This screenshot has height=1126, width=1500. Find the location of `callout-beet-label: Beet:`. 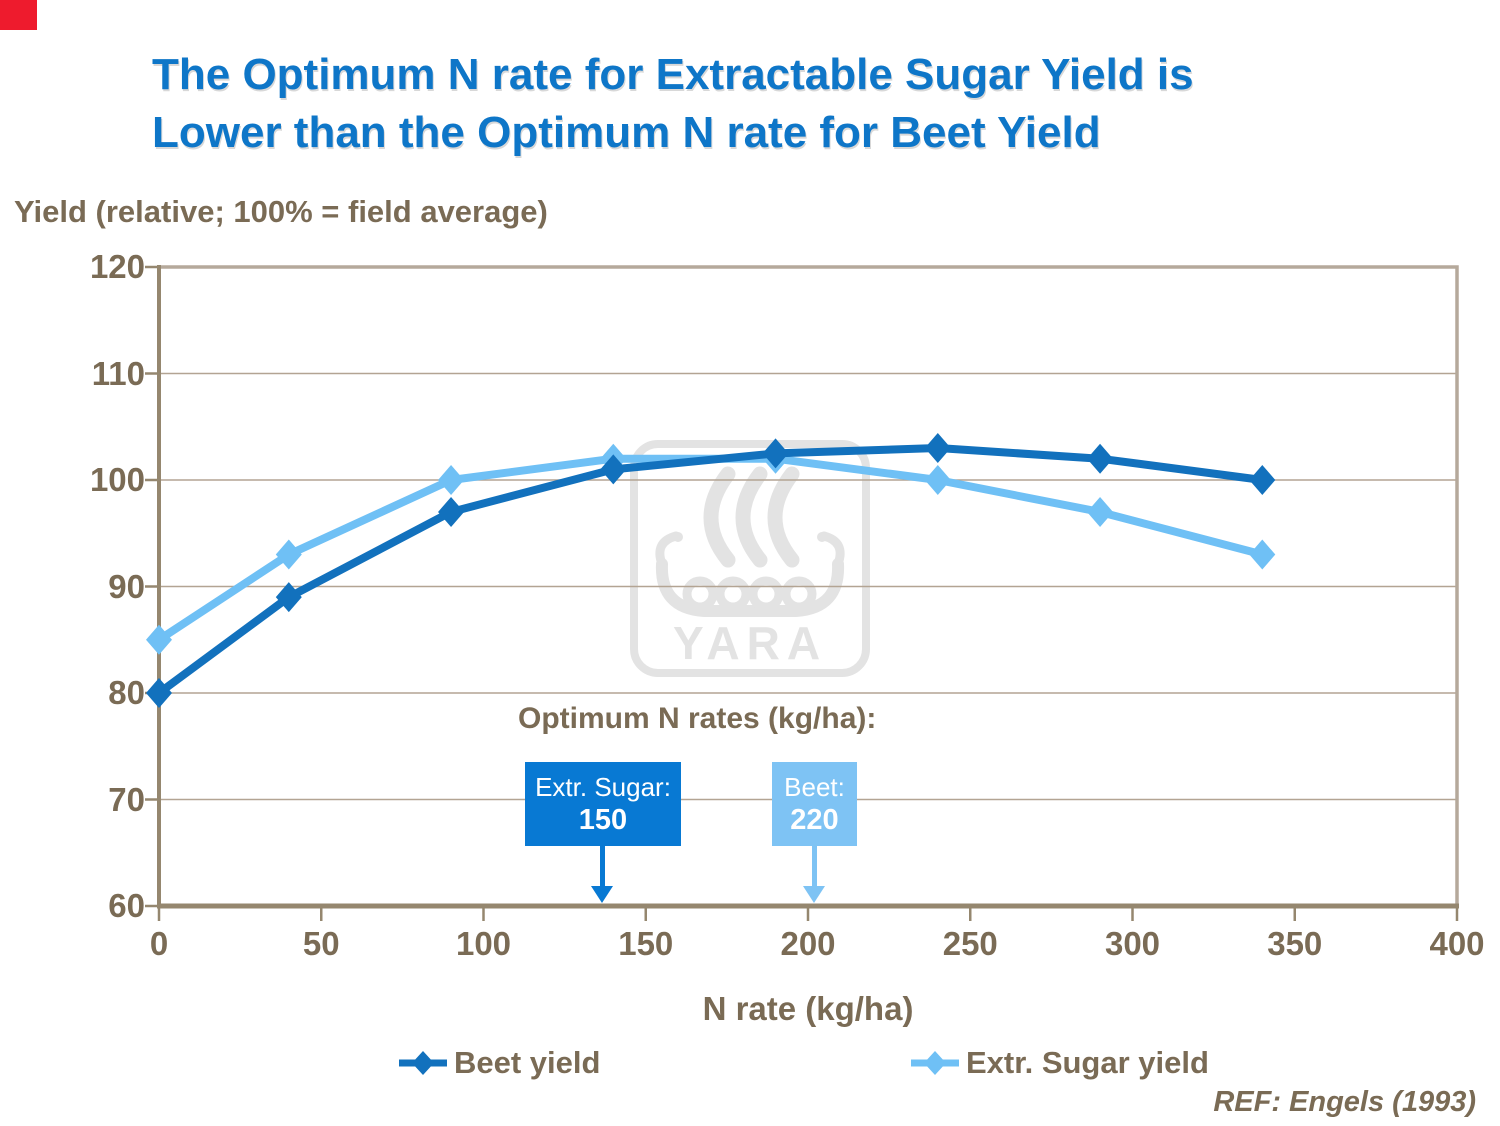

callout-beet-label: Beet: is located at coordinates (814, 787).